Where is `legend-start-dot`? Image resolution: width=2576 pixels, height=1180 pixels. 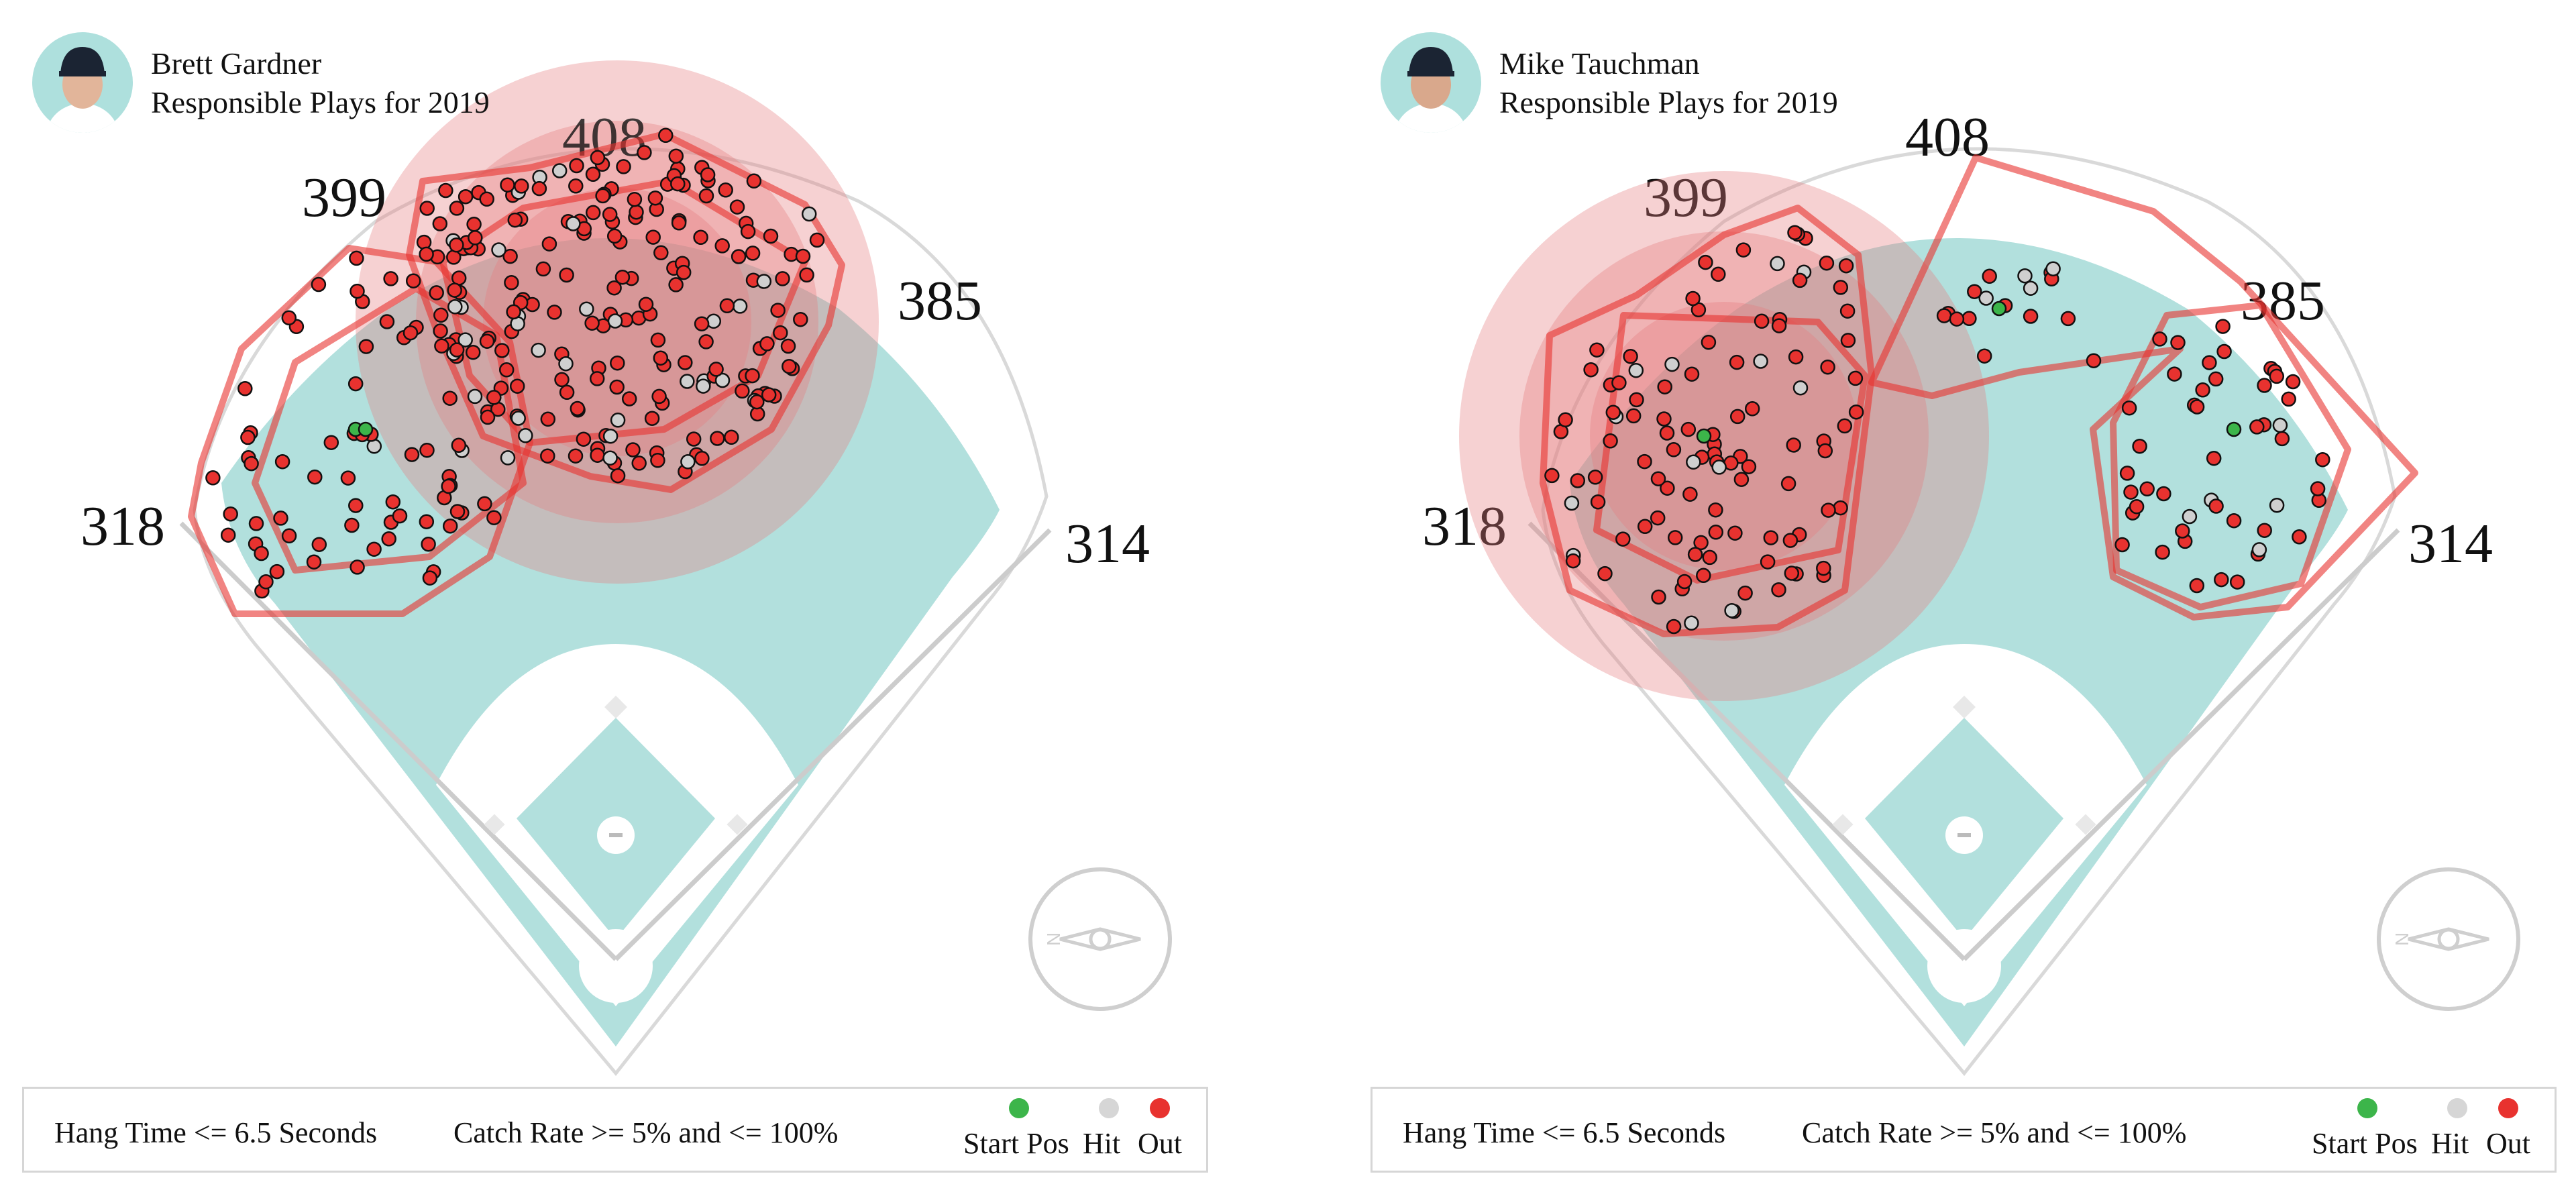 legend-start-dot is located at coordinates (1019, 1108).